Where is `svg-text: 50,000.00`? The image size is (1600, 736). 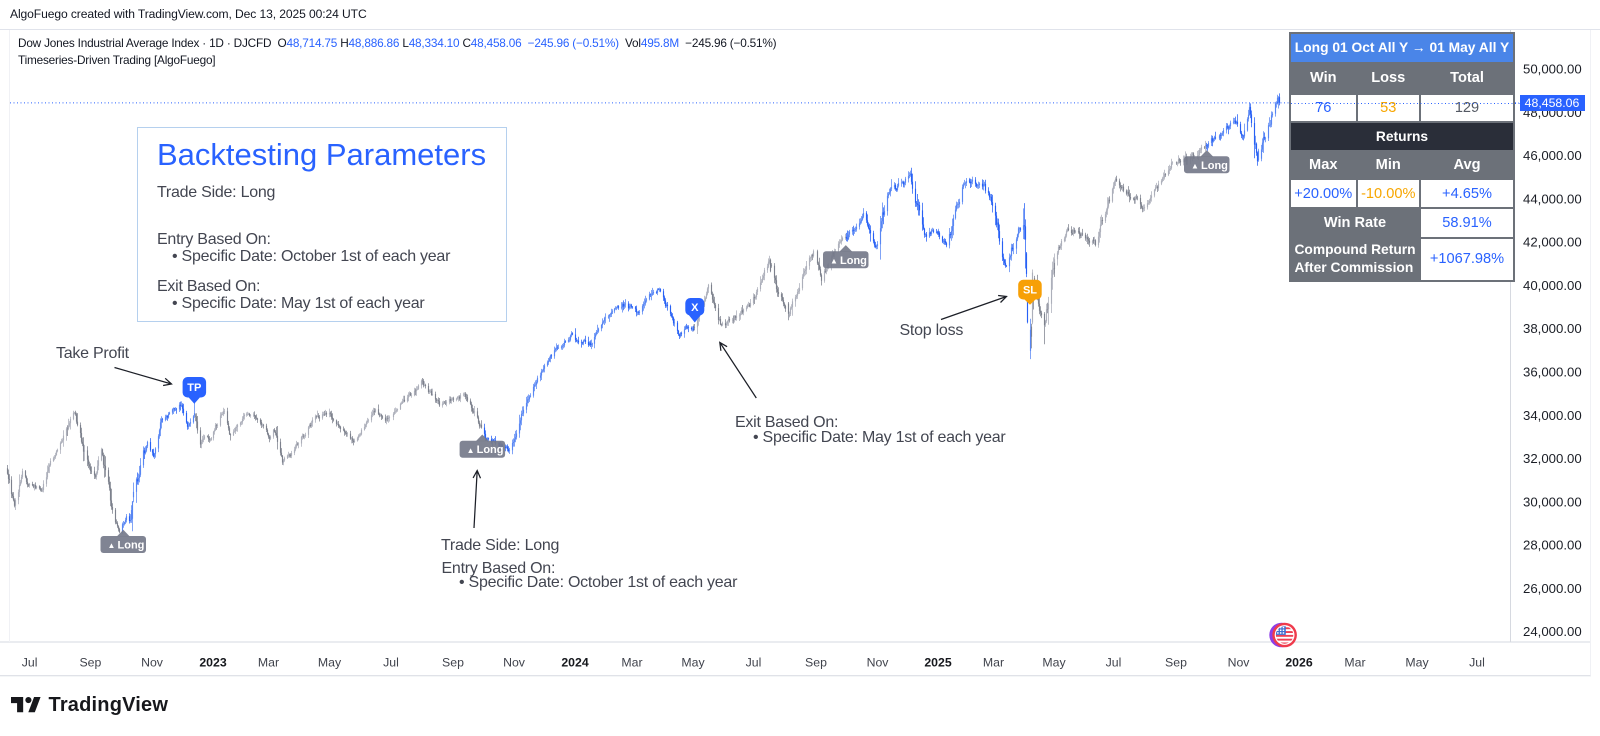 svg-text: 50,000.00 is located at coordinates (1552, 69).